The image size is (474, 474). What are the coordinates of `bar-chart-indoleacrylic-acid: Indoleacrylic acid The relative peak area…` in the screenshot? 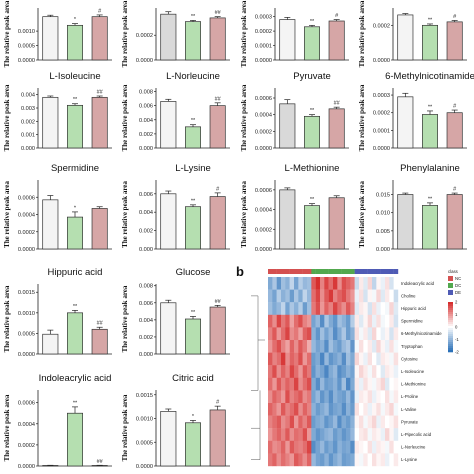 It's located at (57, 421).